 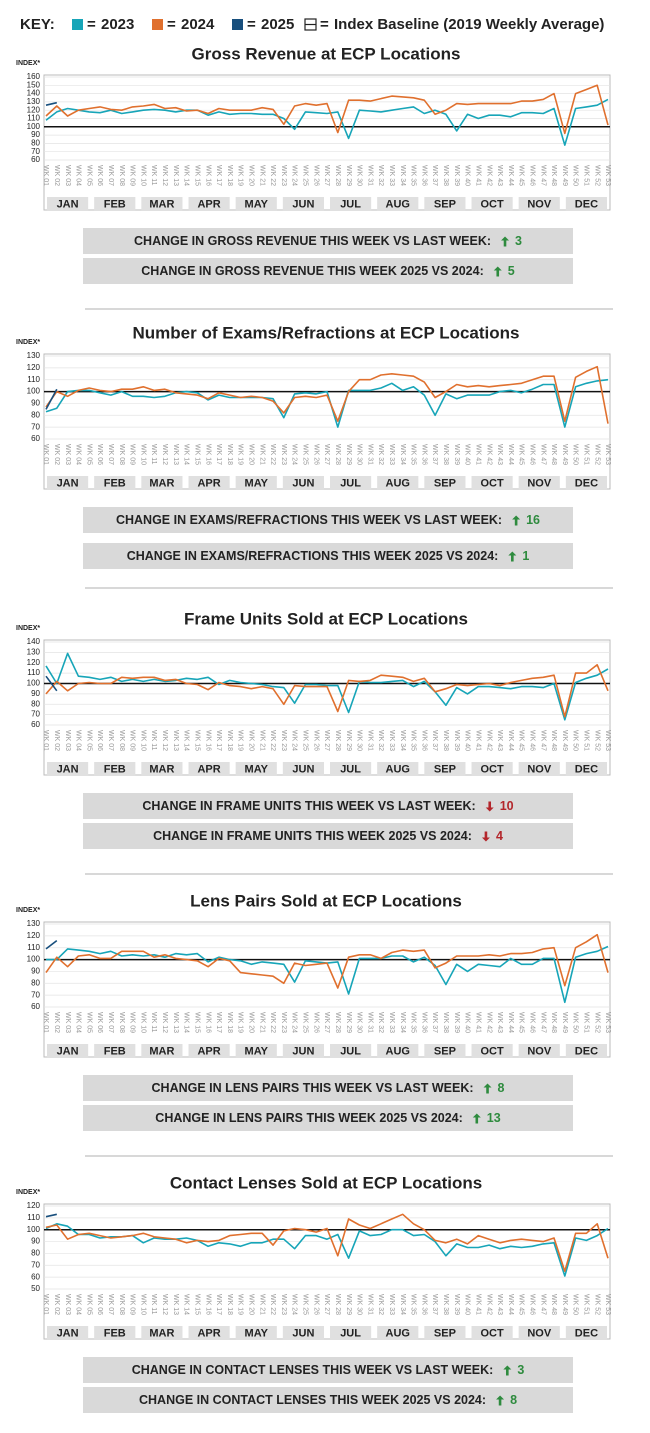 What do you see at coordinates (277, 24) in the screenshot?
I see `key-item: 2025` at bounding box center [277, 24].